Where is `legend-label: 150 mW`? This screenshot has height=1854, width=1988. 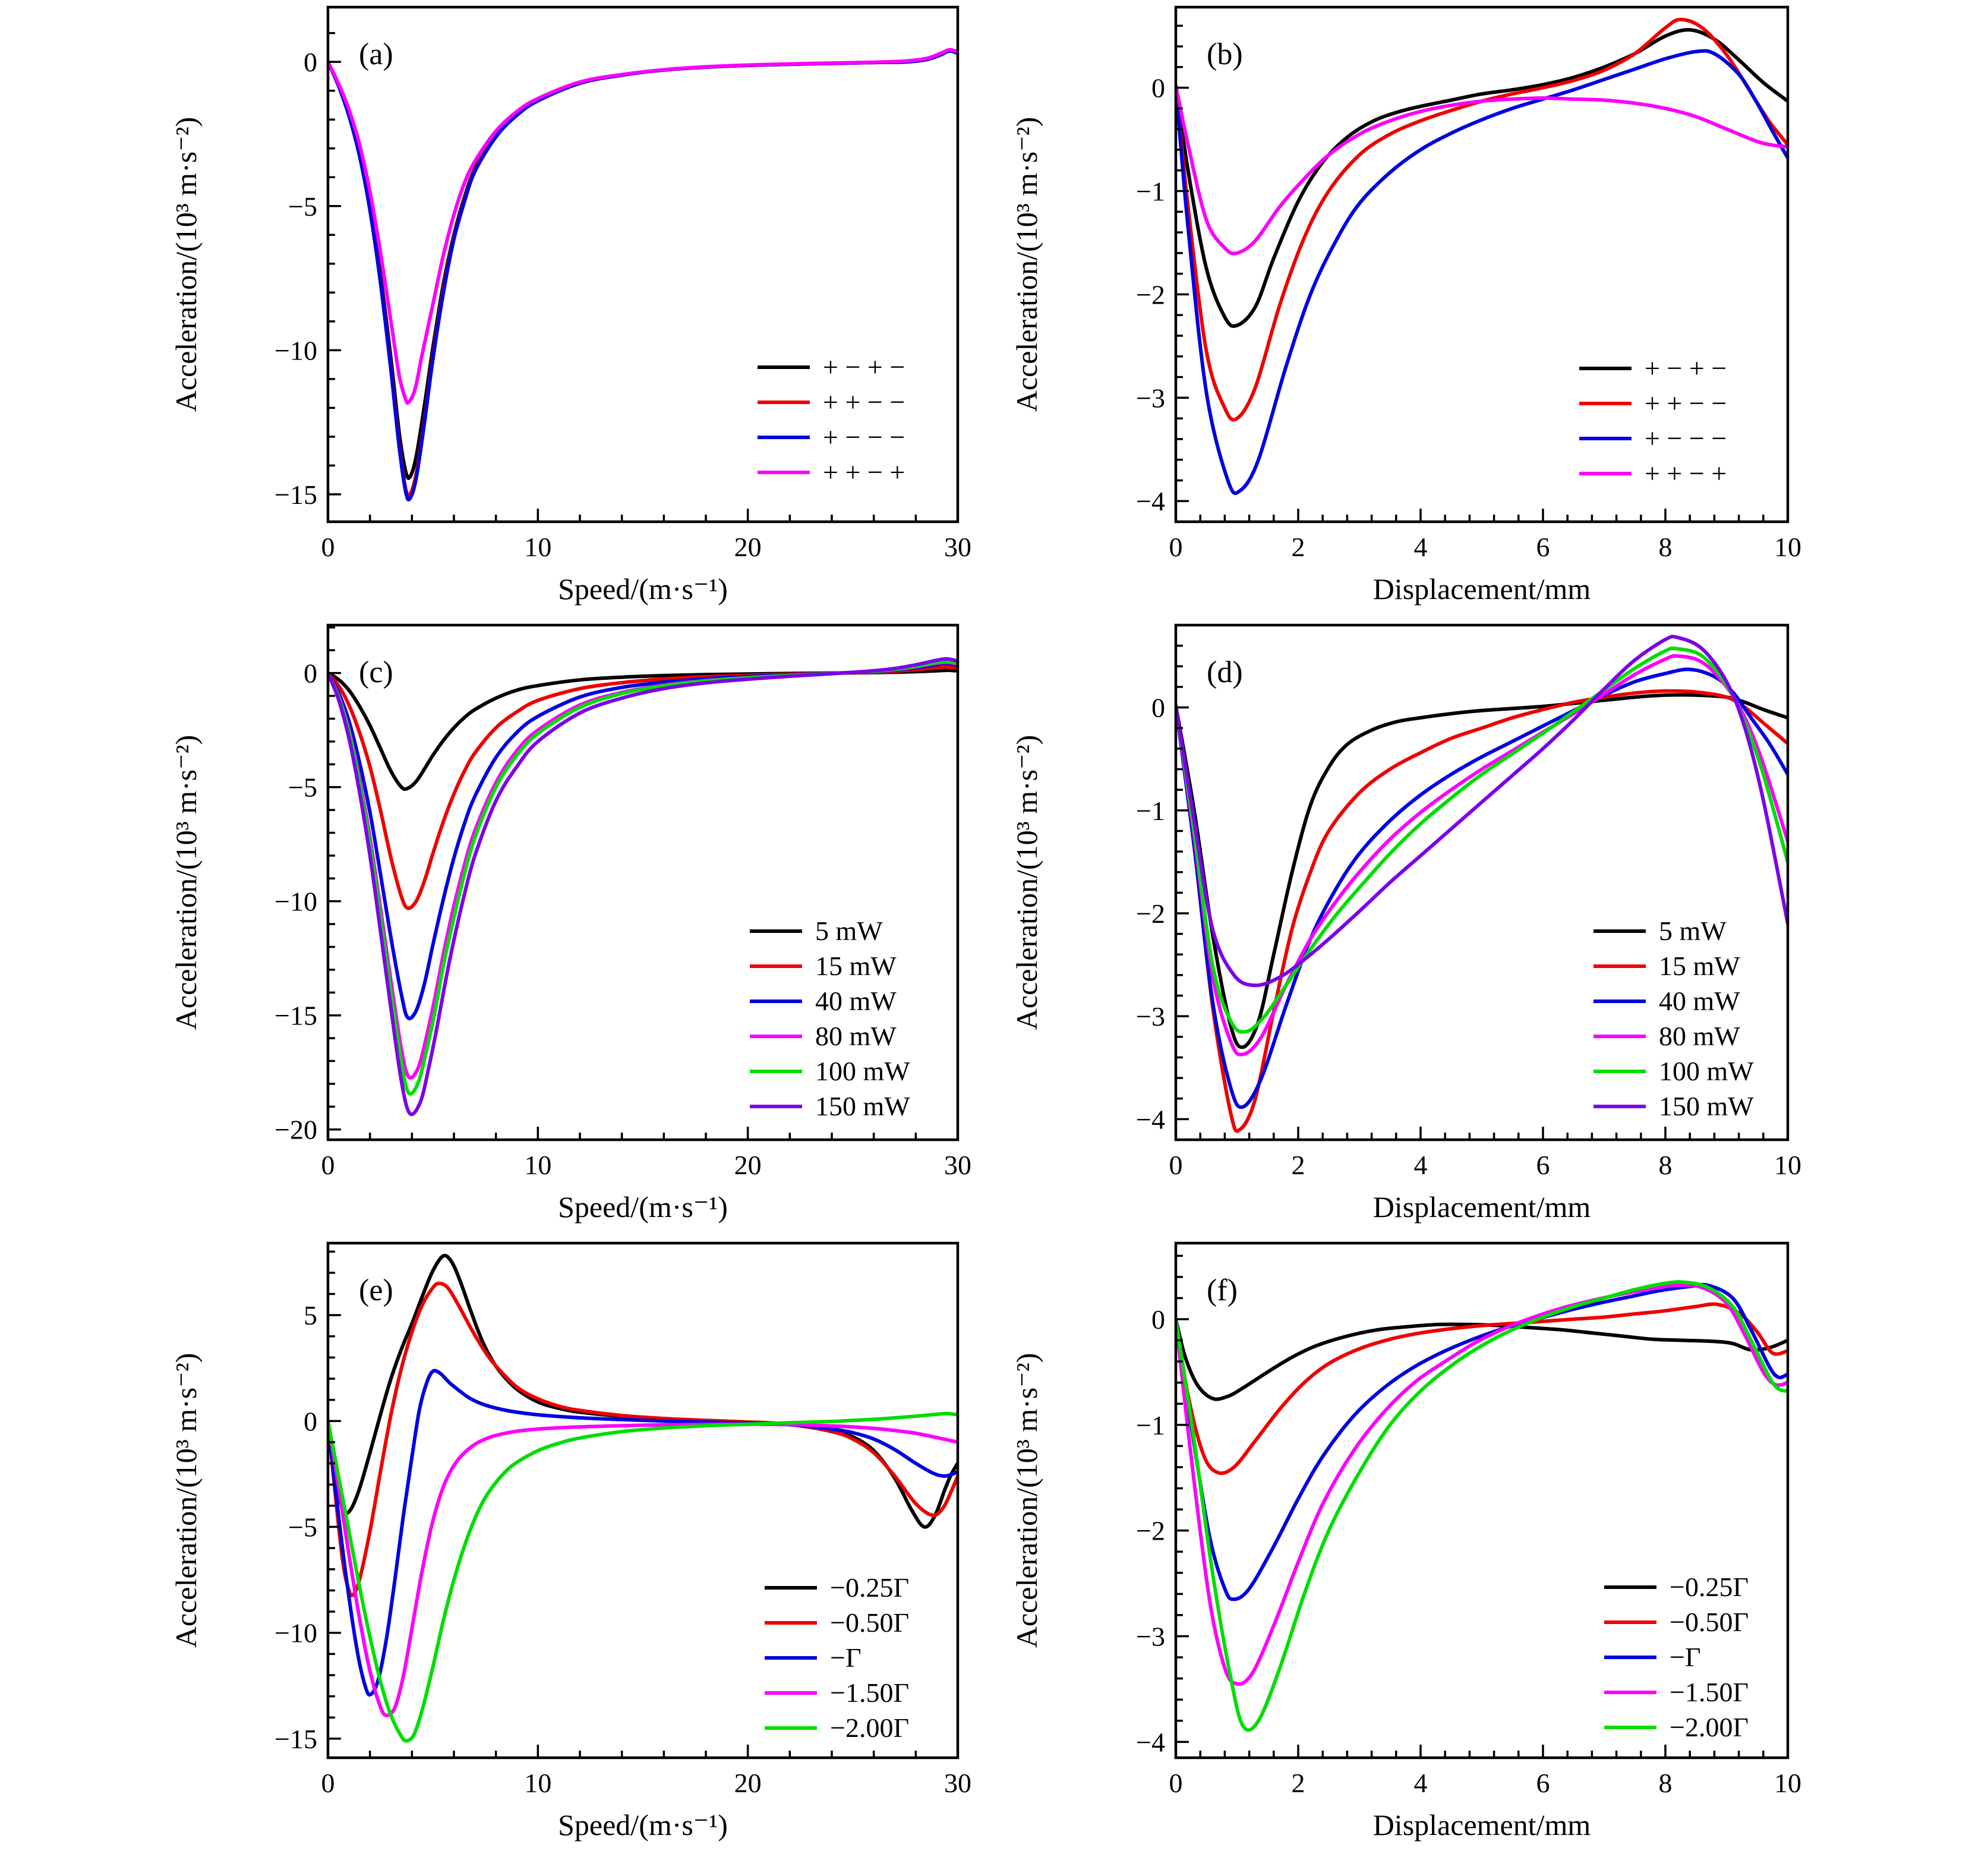 legend-label: 150 mW is located at coordinates (1706, 1106).